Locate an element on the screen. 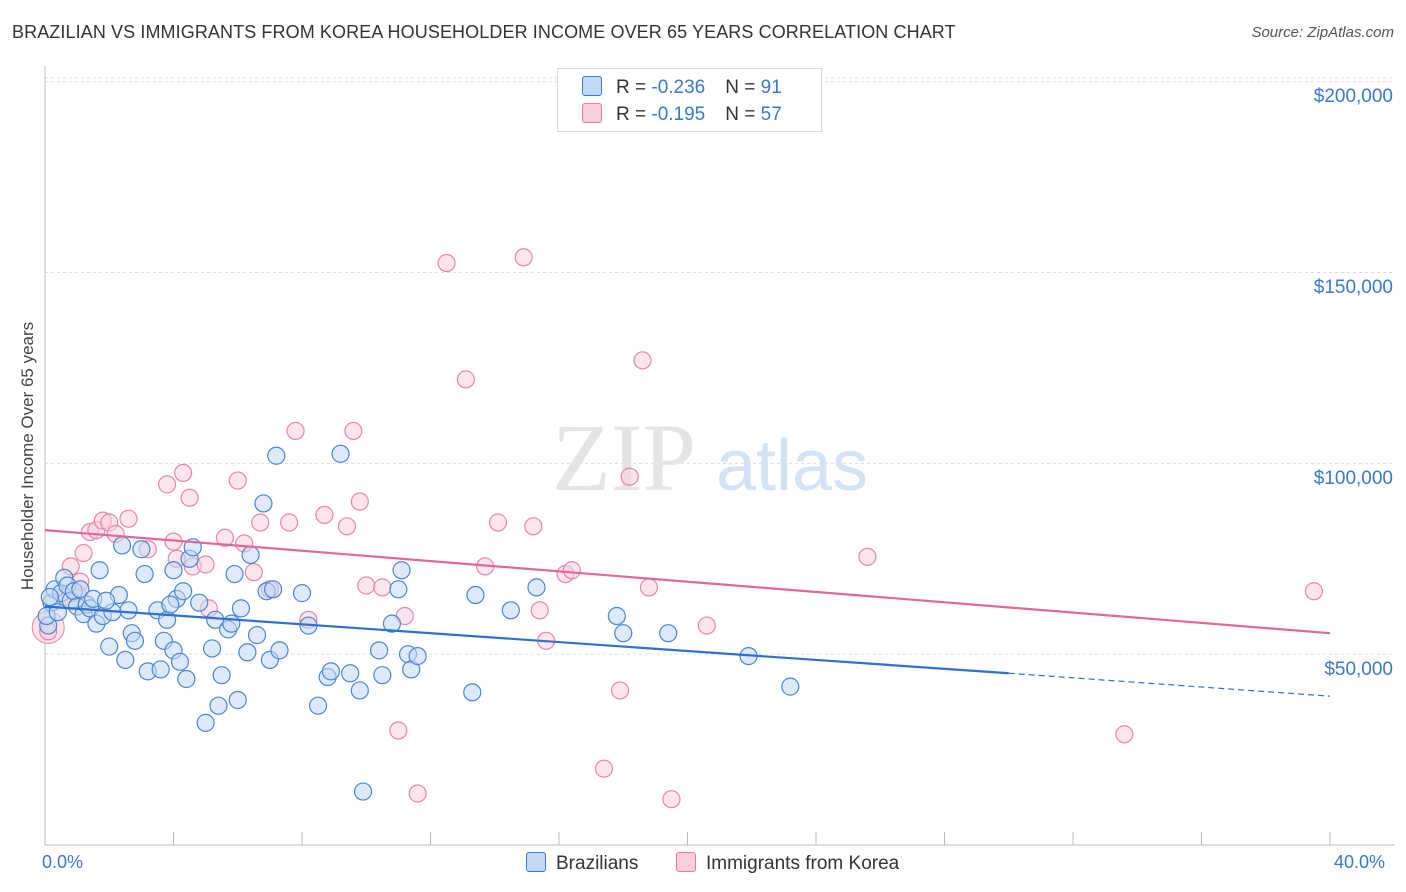  x-tick-label-max: 40.0% is located at coordinates (1360, 862).